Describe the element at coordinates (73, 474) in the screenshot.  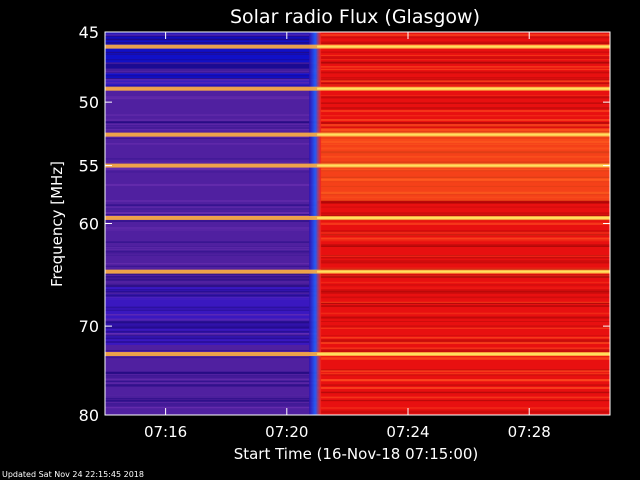
I see `update-timestamp: Updated Sat Nov 24 22:15:45 2018` at that location.